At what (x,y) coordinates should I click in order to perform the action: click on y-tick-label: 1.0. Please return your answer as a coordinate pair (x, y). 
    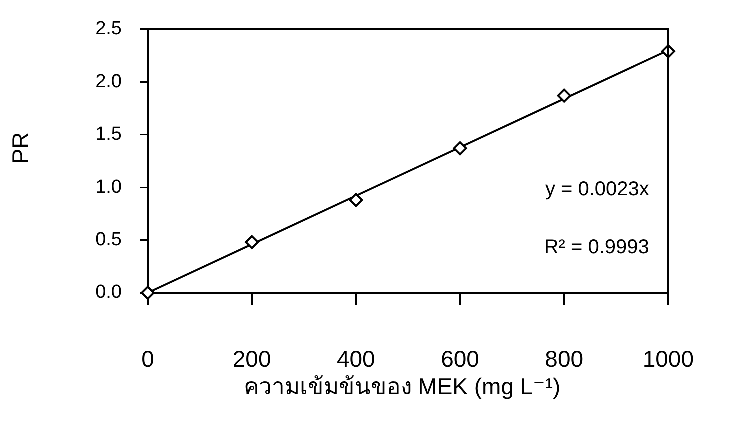
    Looking at the image, I should click on (109, 187).